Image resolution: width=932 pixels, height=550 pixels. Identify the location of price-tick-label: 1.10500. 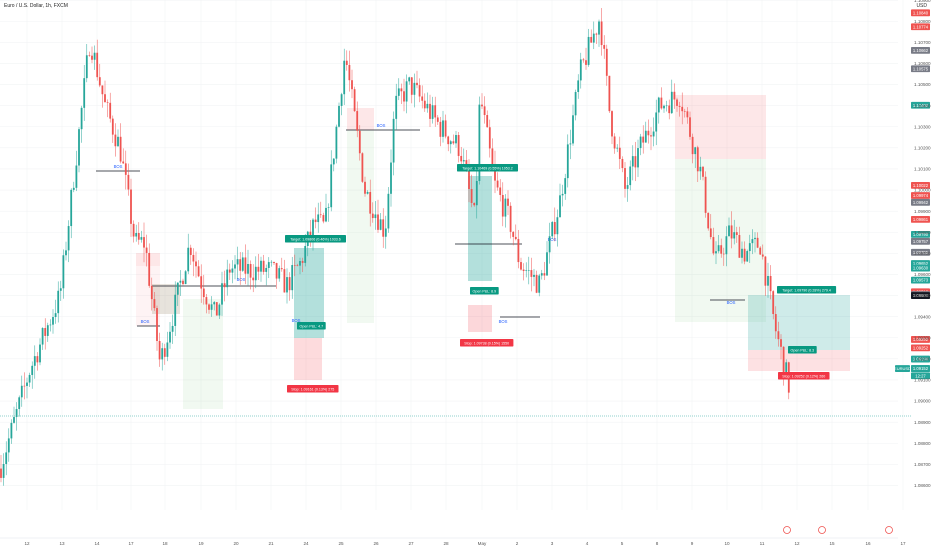
(922, 84).